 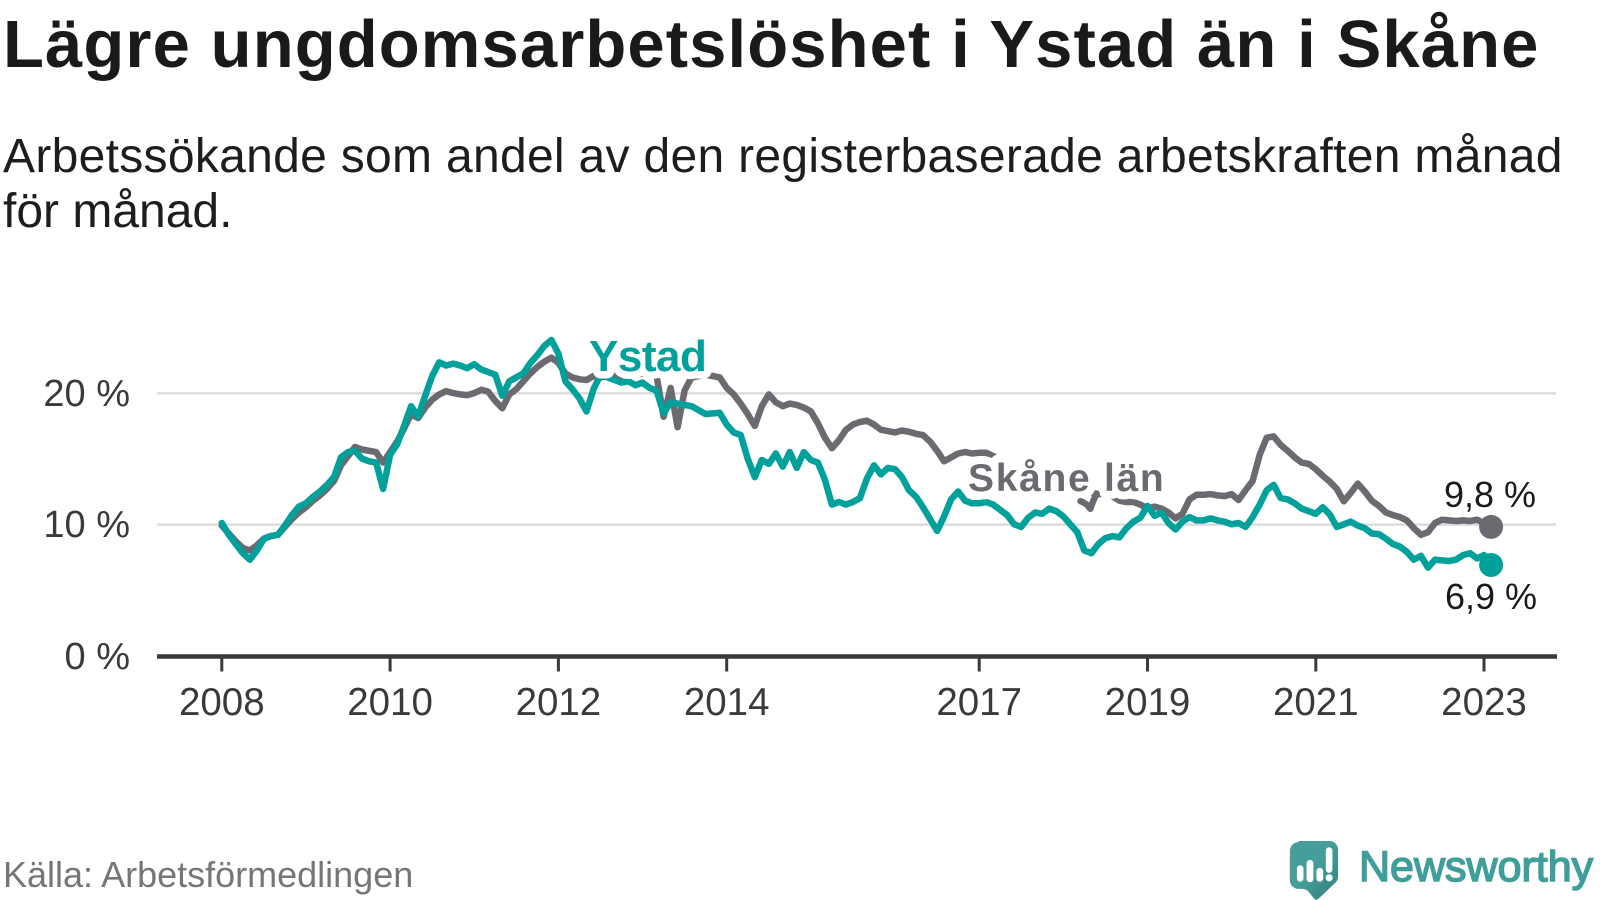 I want to click on svg-text: 2008, so click(x=222, y=702).